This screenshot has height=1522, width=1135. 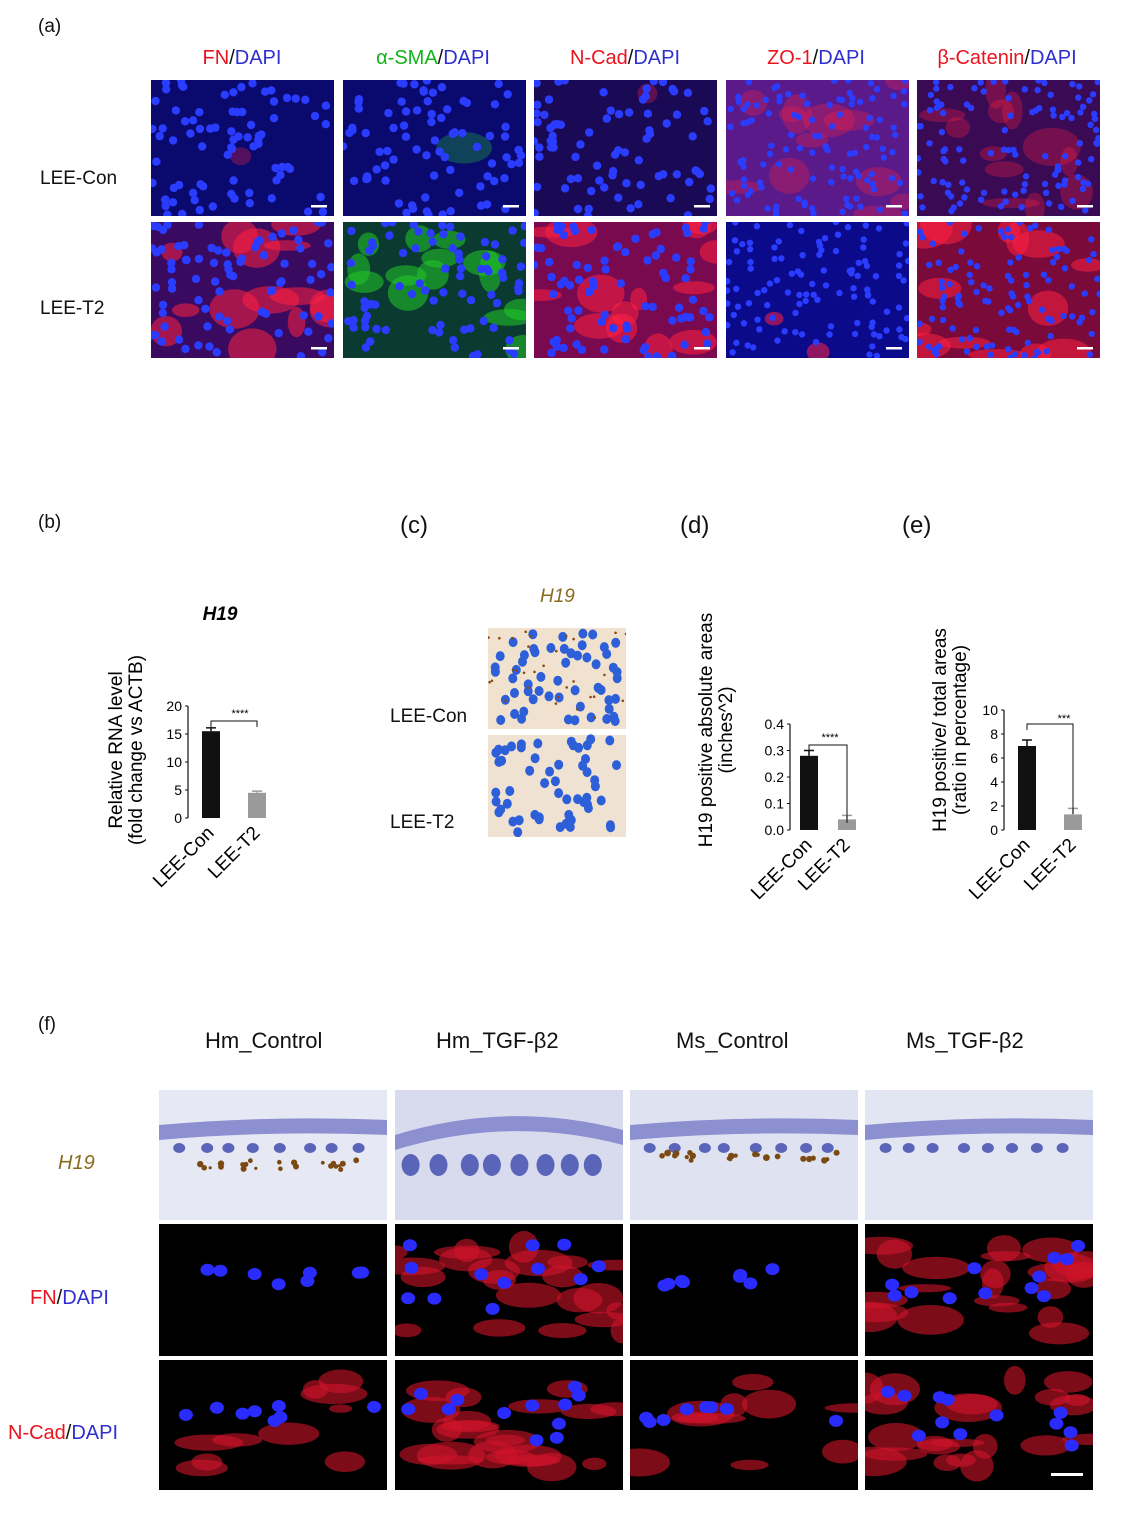 I want to click on panel-a-header-2: N-Cad/DAPI, so click(x=625, y=58).